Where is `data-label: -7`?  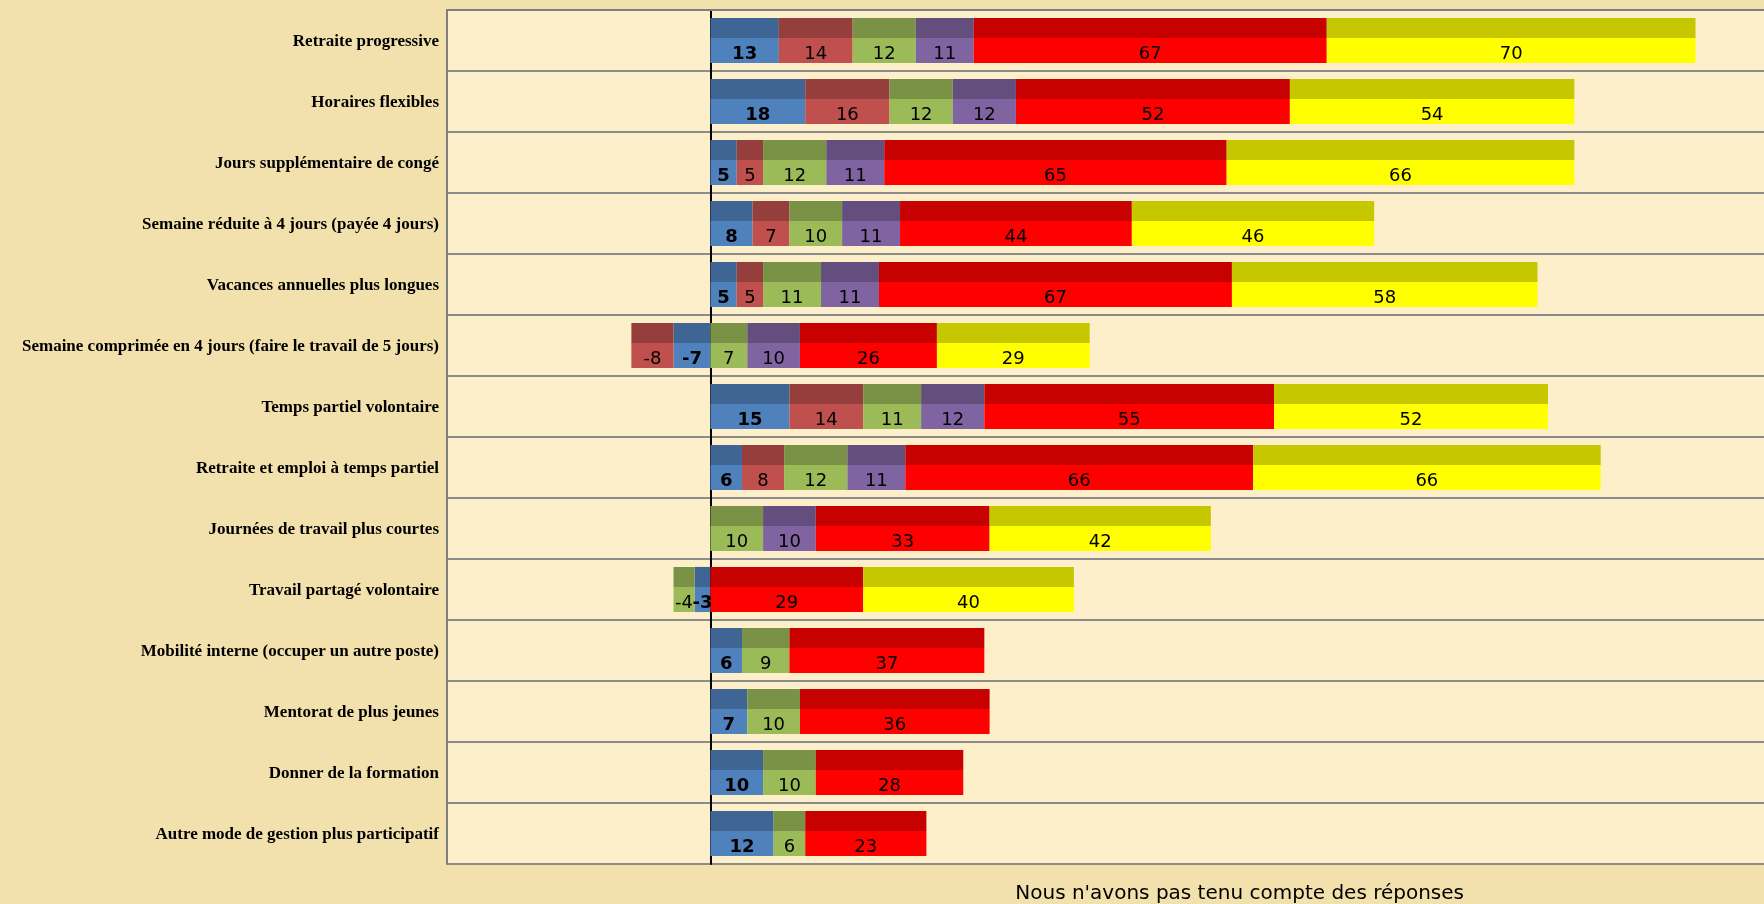
data-label: -7 is located at coordinates (691, 357).